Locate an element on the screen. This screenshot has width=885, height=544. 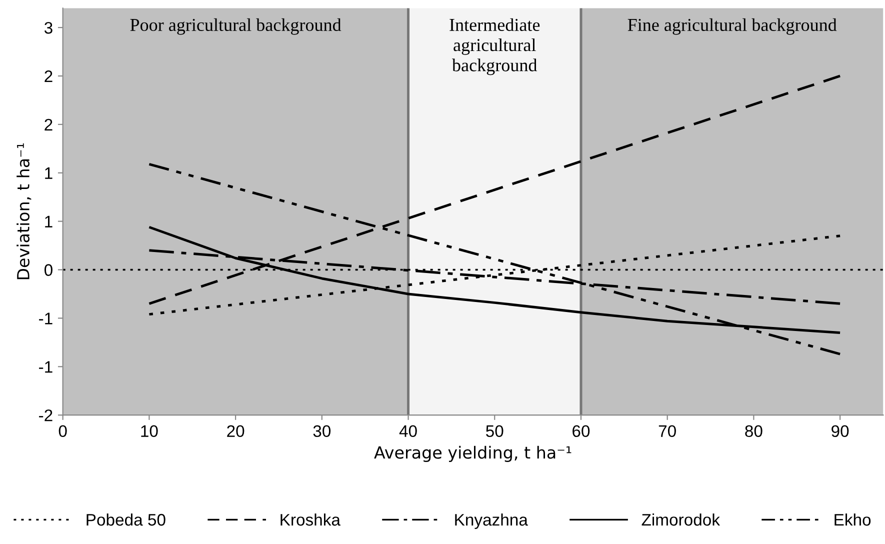
x-tick-label: 60 is located at coordinates (581, 431).